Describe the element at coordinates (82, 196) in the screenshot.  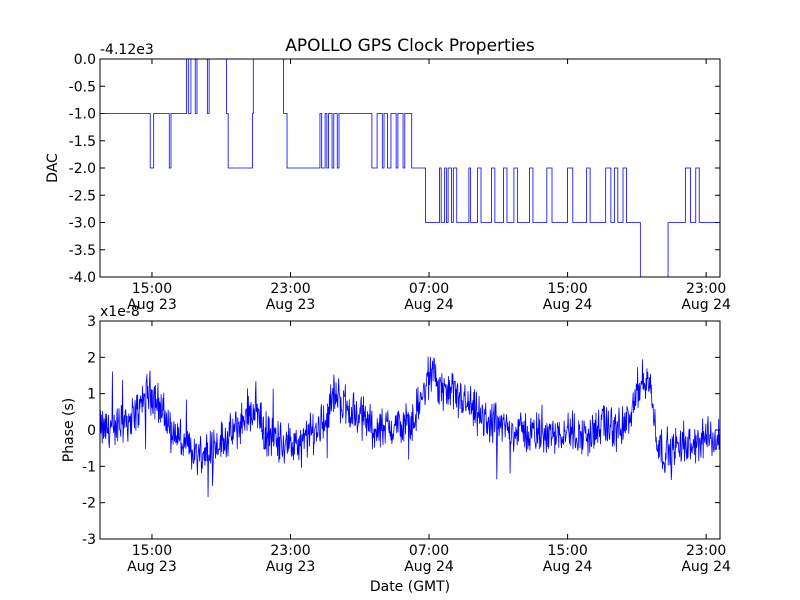
I see `y-tick-label: -2.5` at that location.